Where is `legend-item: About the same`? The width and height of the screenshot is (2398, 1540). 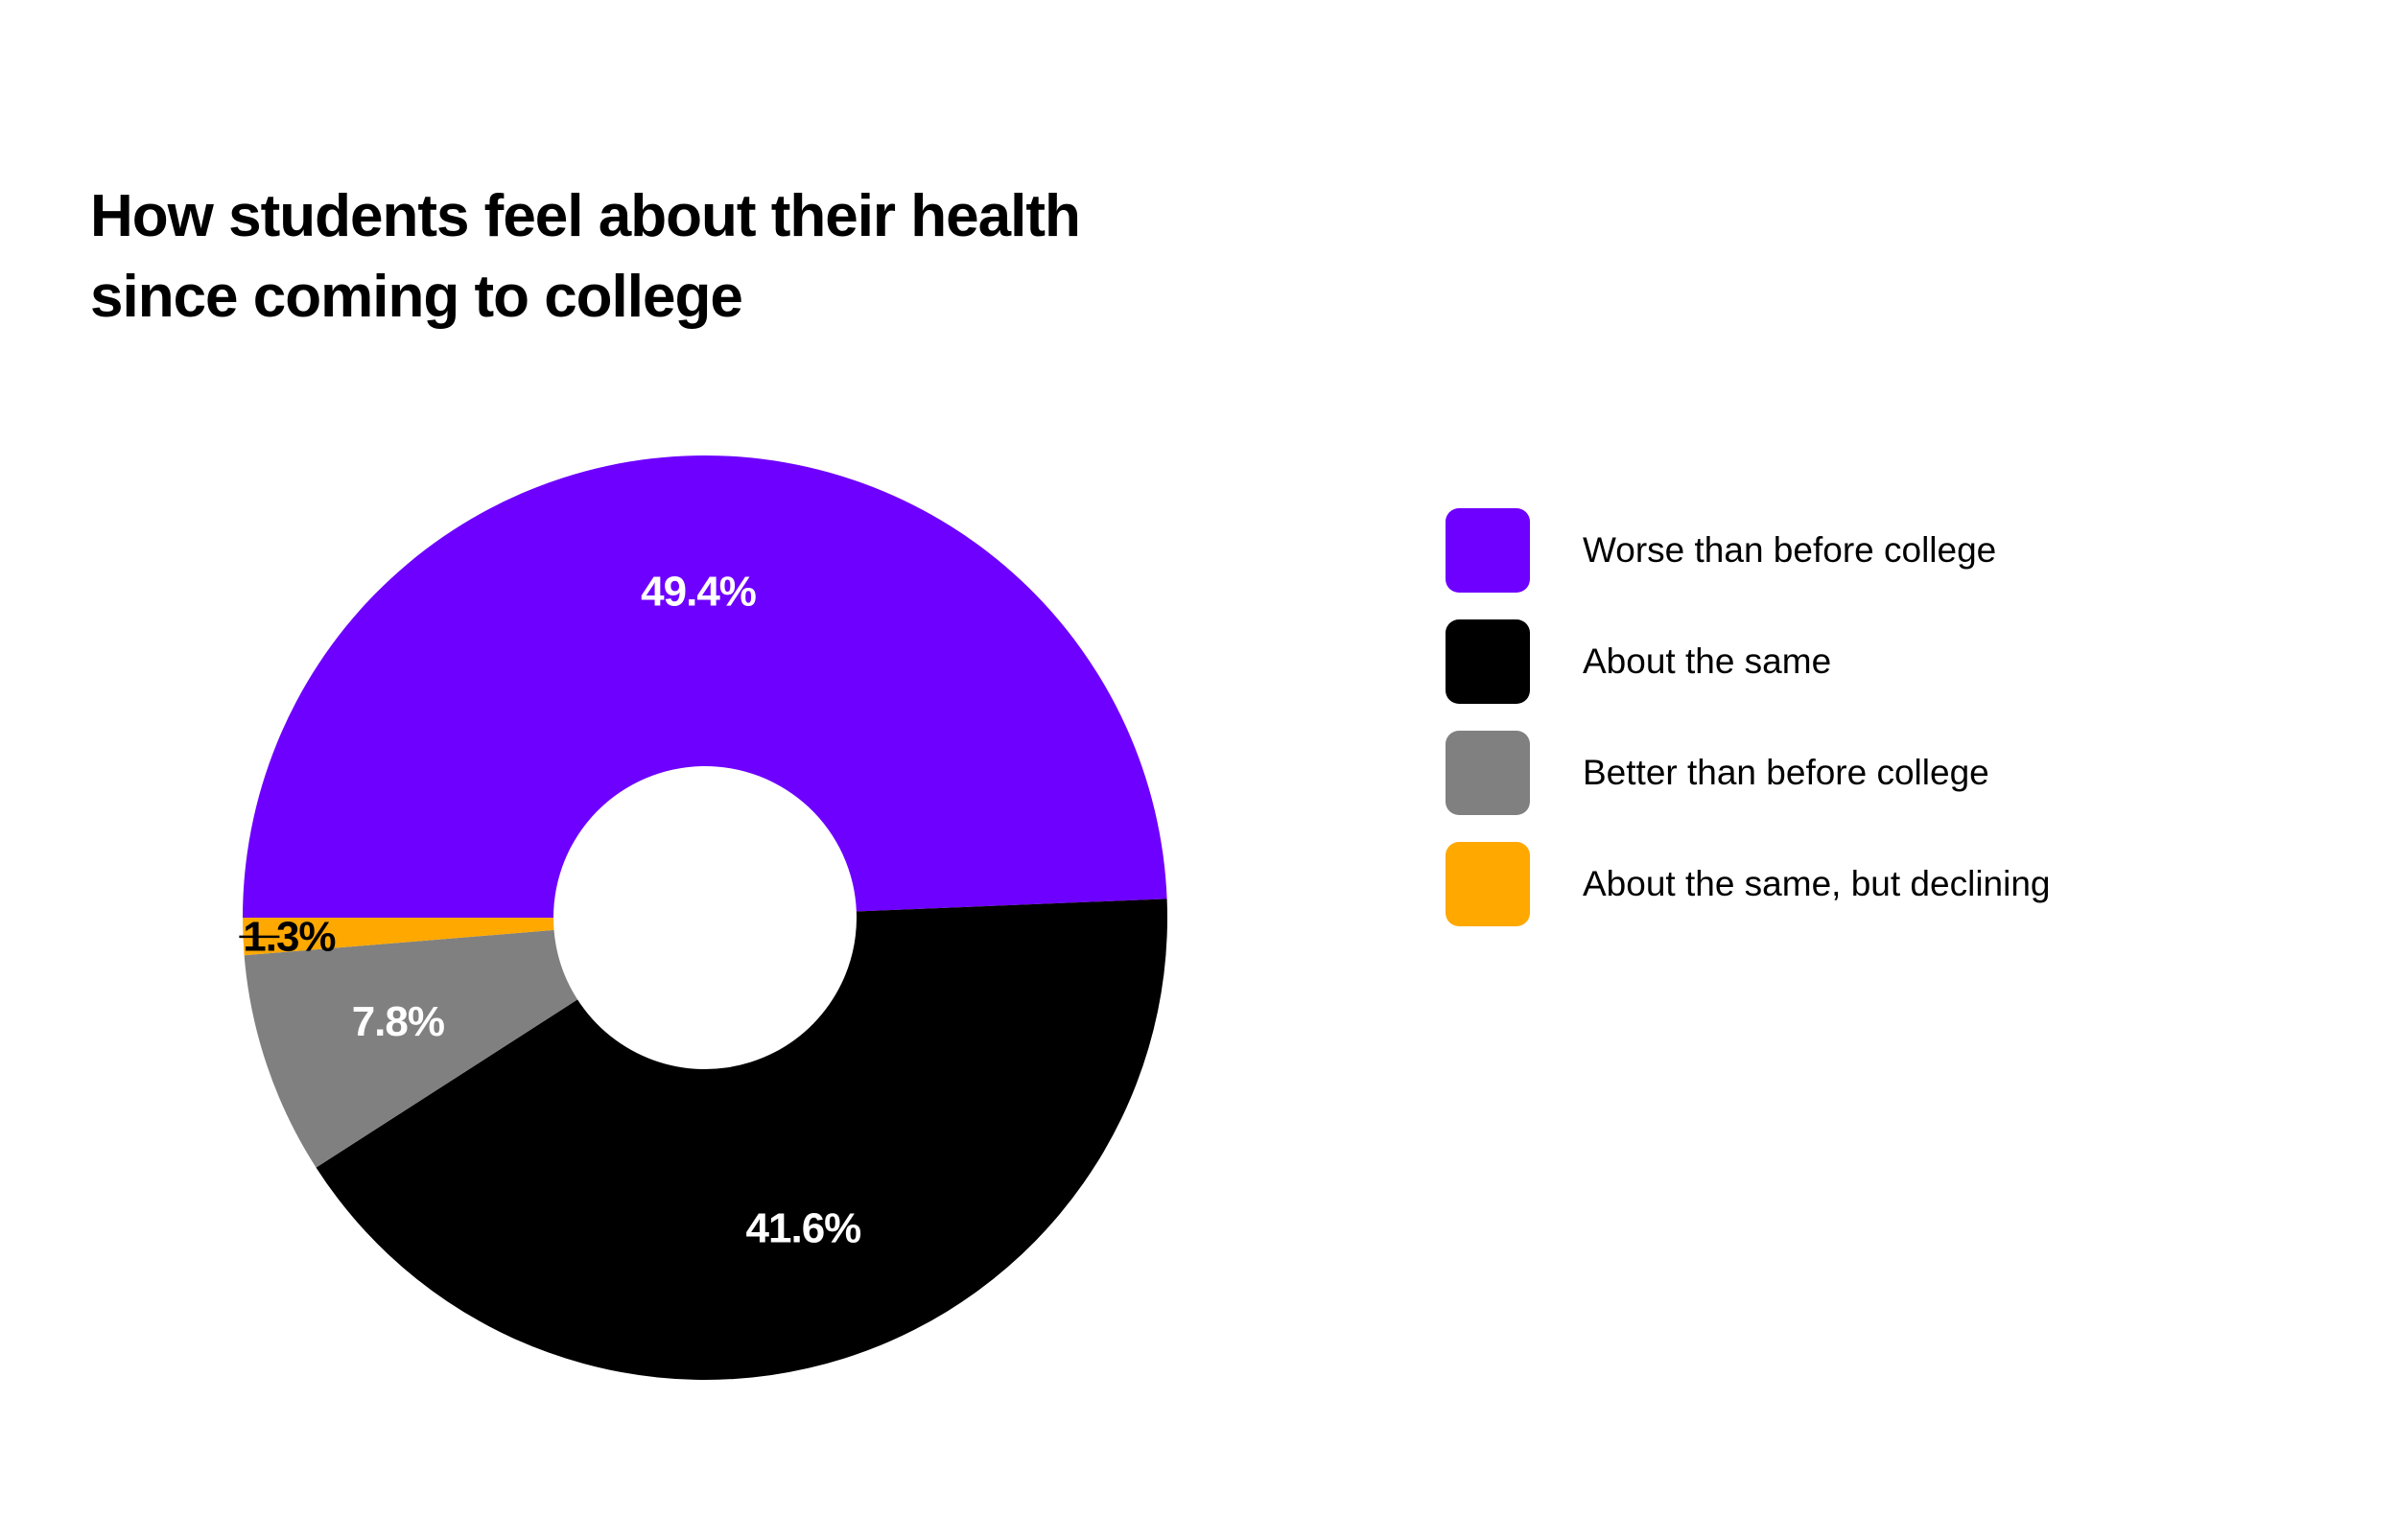
legend-item: About the same is located at coordinates (1749, 661).